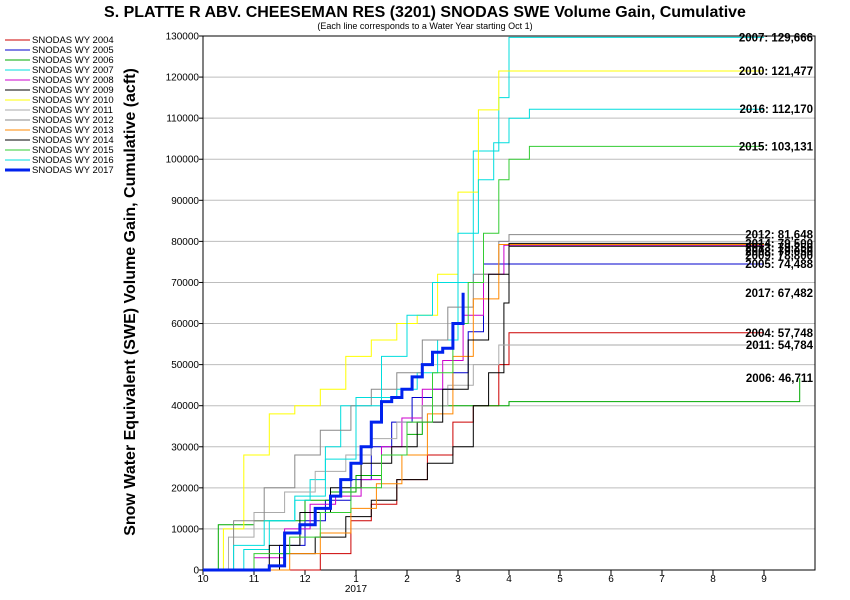 The image size is (850, 600). What do you see at coordinates (779, 256) in the screenshot?
I see `series-end-label: 2009: 78,800` at bounding box center [779, 256].